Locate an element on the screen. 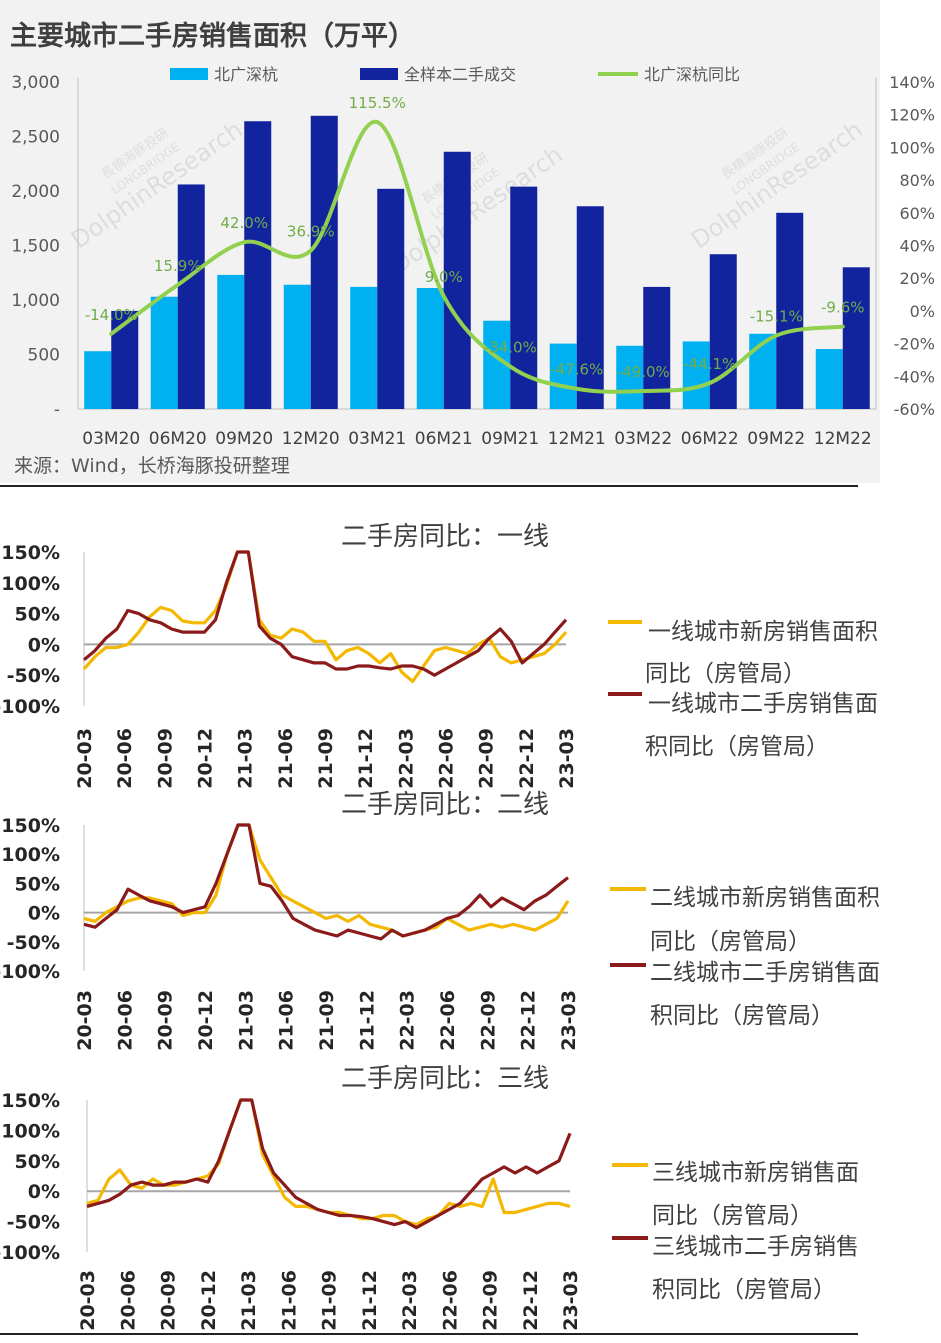  data-label: -9.6% is located at coordinates (843, 308).